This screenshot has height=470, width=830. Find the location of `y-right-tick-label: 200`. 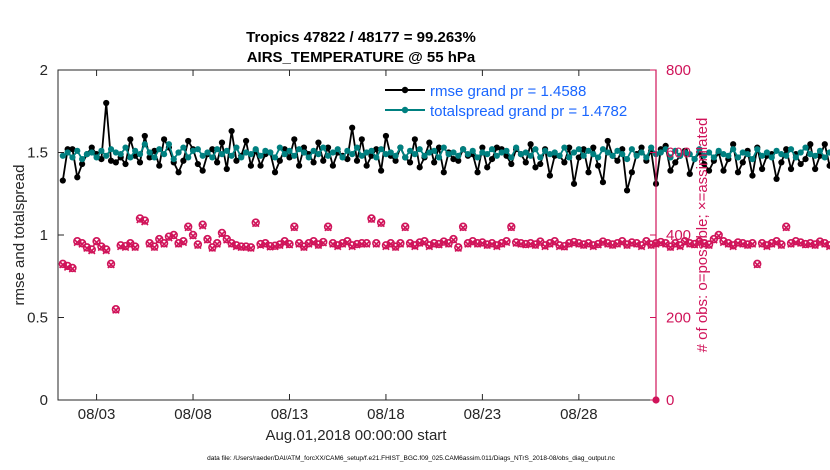

y-right-tick-label: 200 is located at coordinates (678, 318).